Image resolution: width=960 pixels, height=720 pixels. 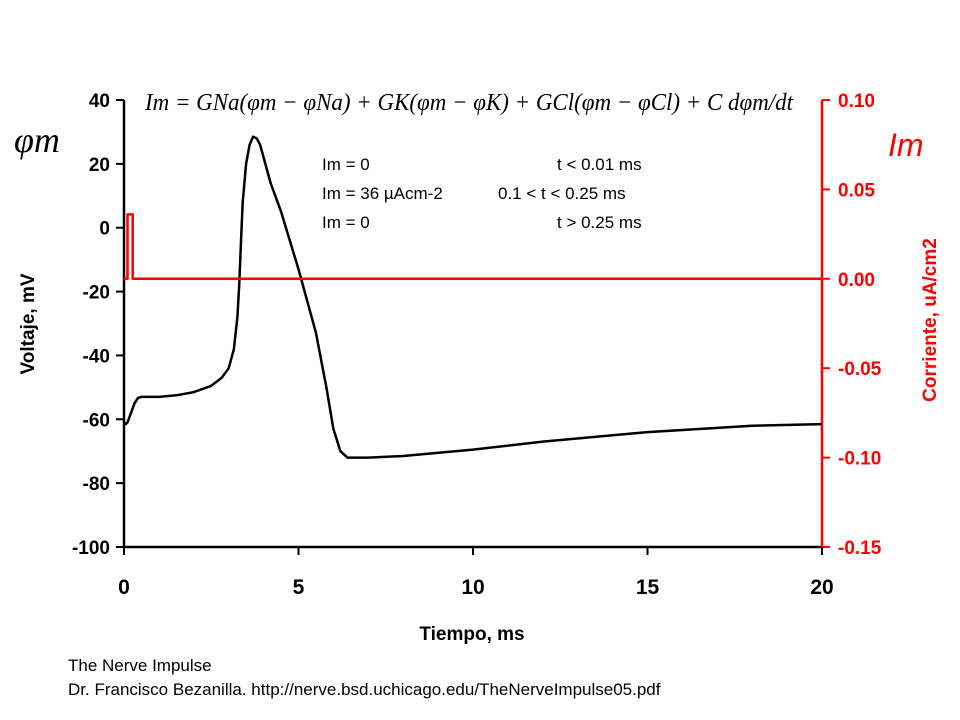 What do you see at coordinates (37, 140) in the screenshot?
I see `left-symbol: φm` at bounding box center [37, 140].